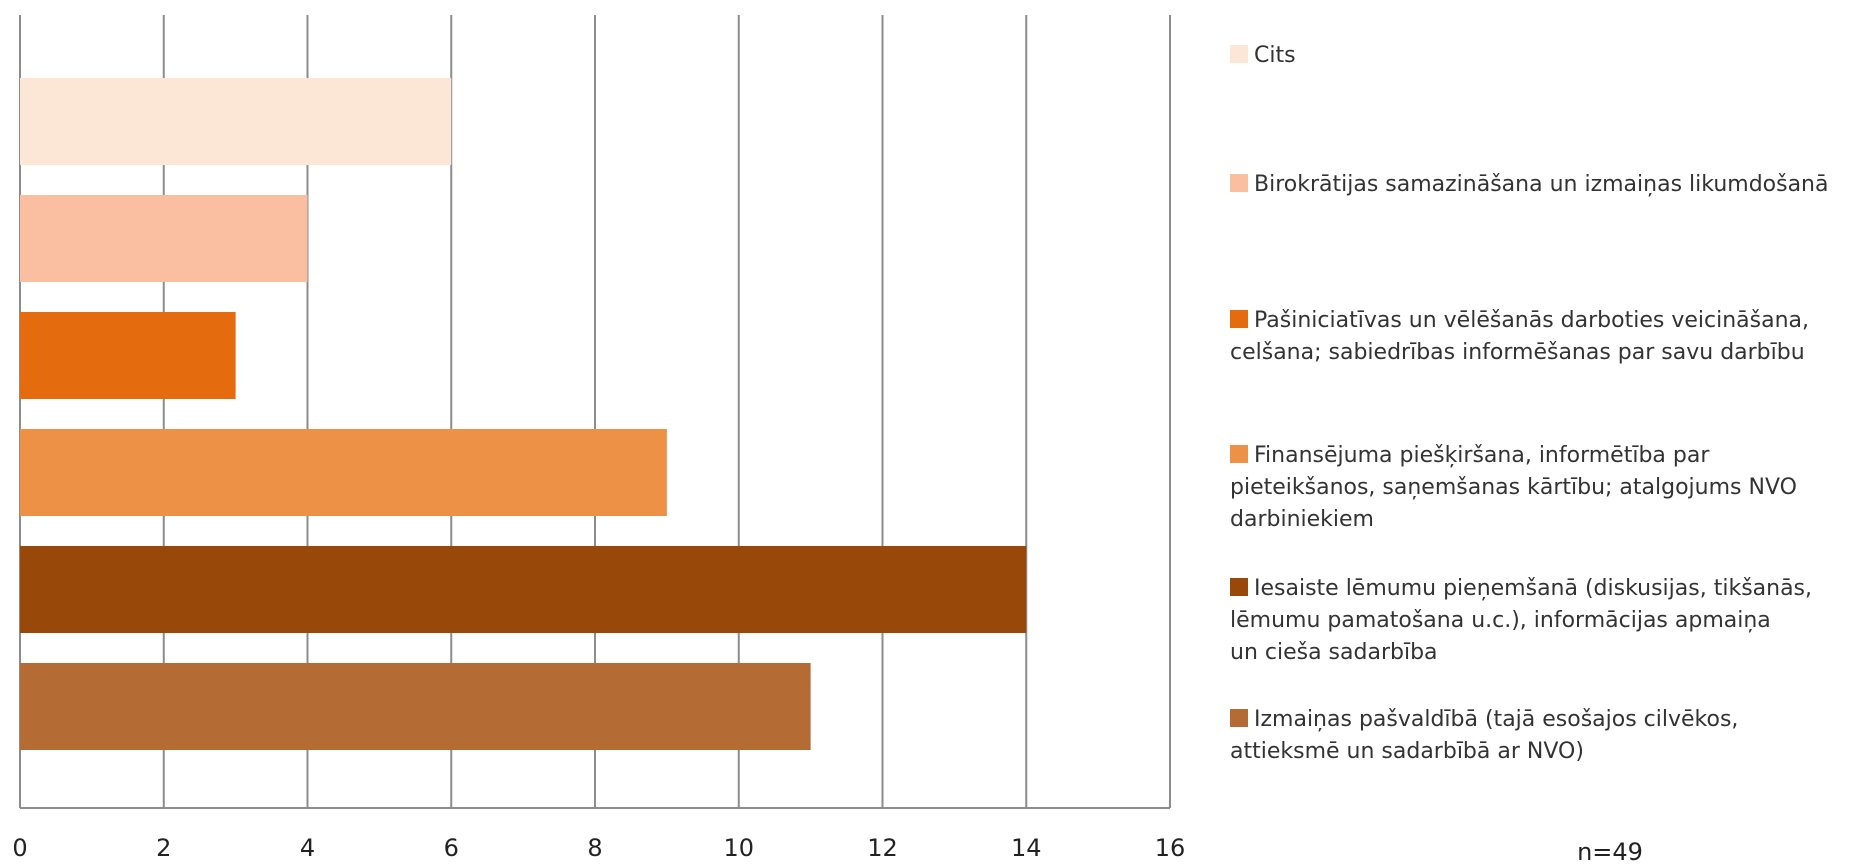 The width and height of the screenshot is (1849, 866). What do you see at coordinates (307, 848) in the screenshot?
I see `x-tick-label-4: 4` at bounding box center [307, 848].